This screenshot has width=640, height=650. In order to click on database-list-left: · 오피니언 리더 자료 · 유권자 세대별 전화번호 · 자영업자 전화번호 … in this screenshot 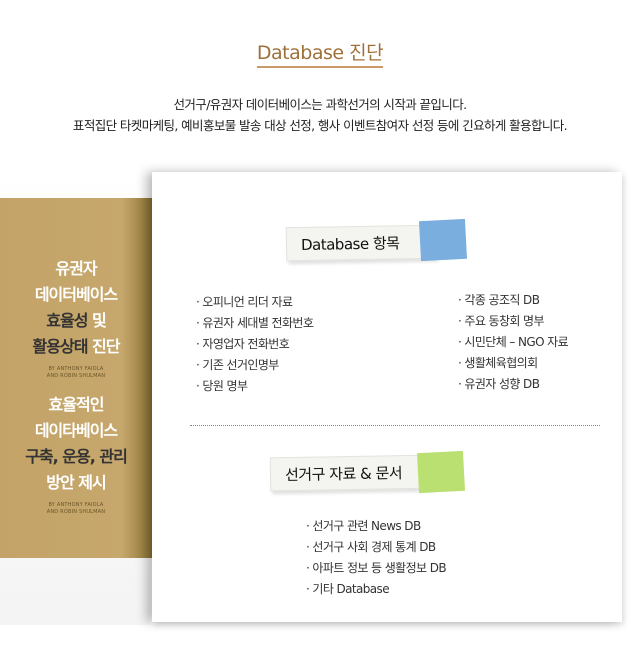, I will do `click(255, 344)`.